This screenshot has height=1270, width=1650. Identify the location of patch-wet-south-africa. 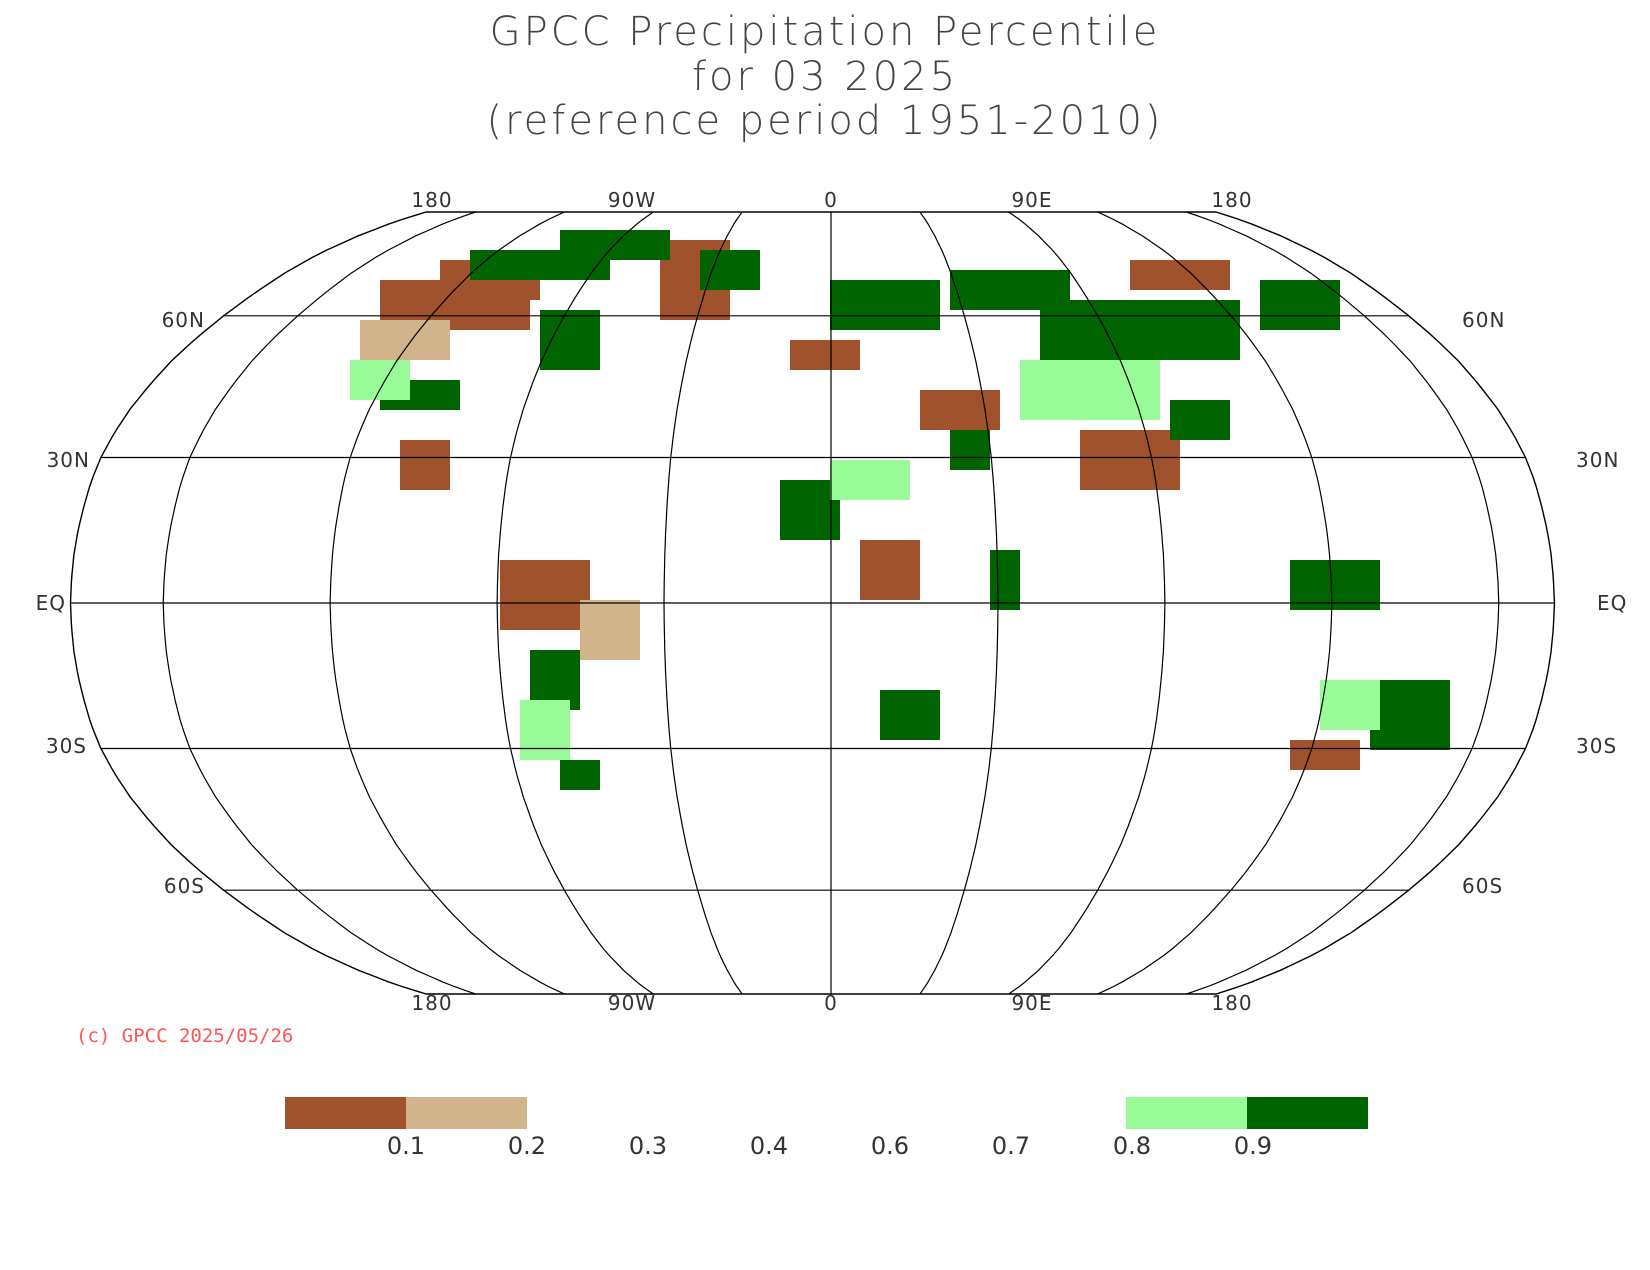
(910, 715).